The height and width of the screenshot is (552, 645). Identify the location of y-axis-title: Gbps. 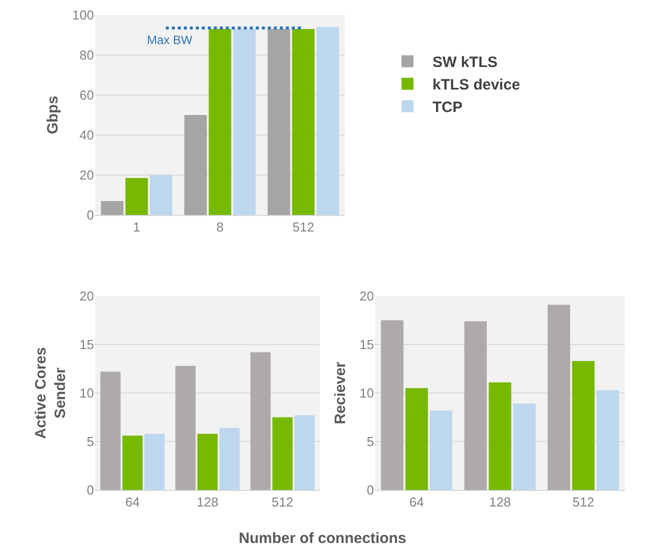
(53, 115).